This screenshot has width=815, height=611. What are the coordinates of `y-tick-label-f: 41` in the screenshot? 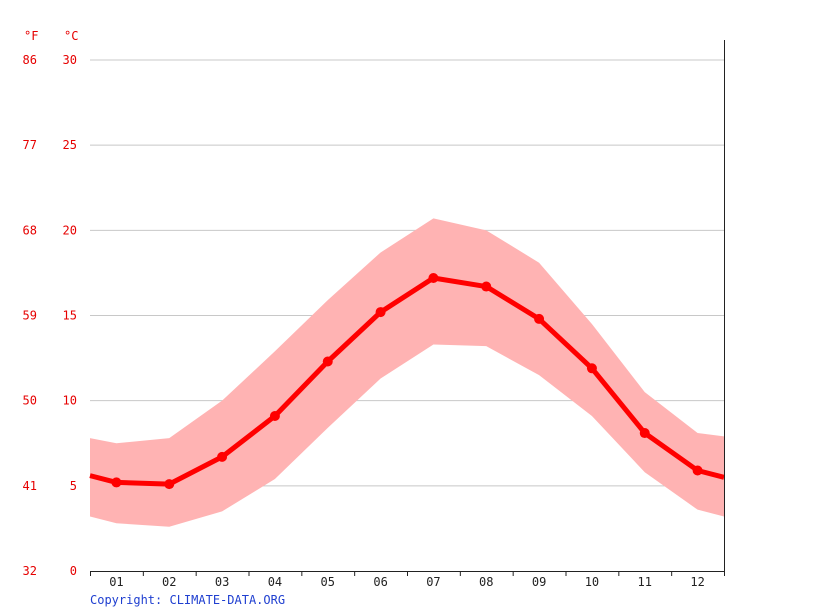 It's located at (30, 486).